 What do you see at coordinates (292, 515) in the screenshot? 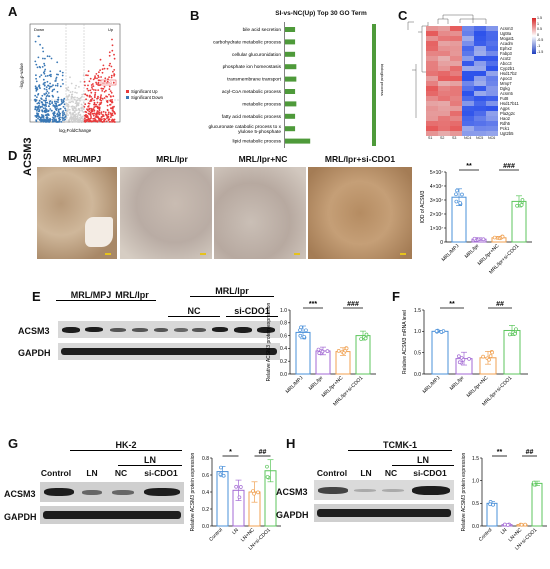
I see `blot-h-row-gapdh: GAPDH` at bounding box center [292, 515].